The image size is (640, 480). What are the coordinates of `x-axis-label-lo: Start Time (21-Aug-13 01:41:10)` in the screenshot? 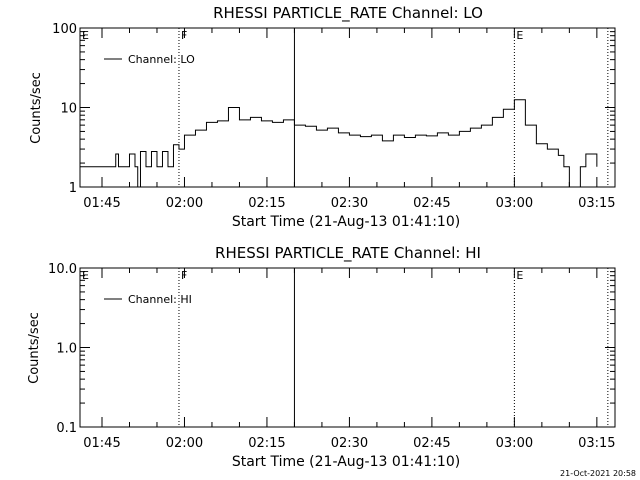 It's located at (346, 222).